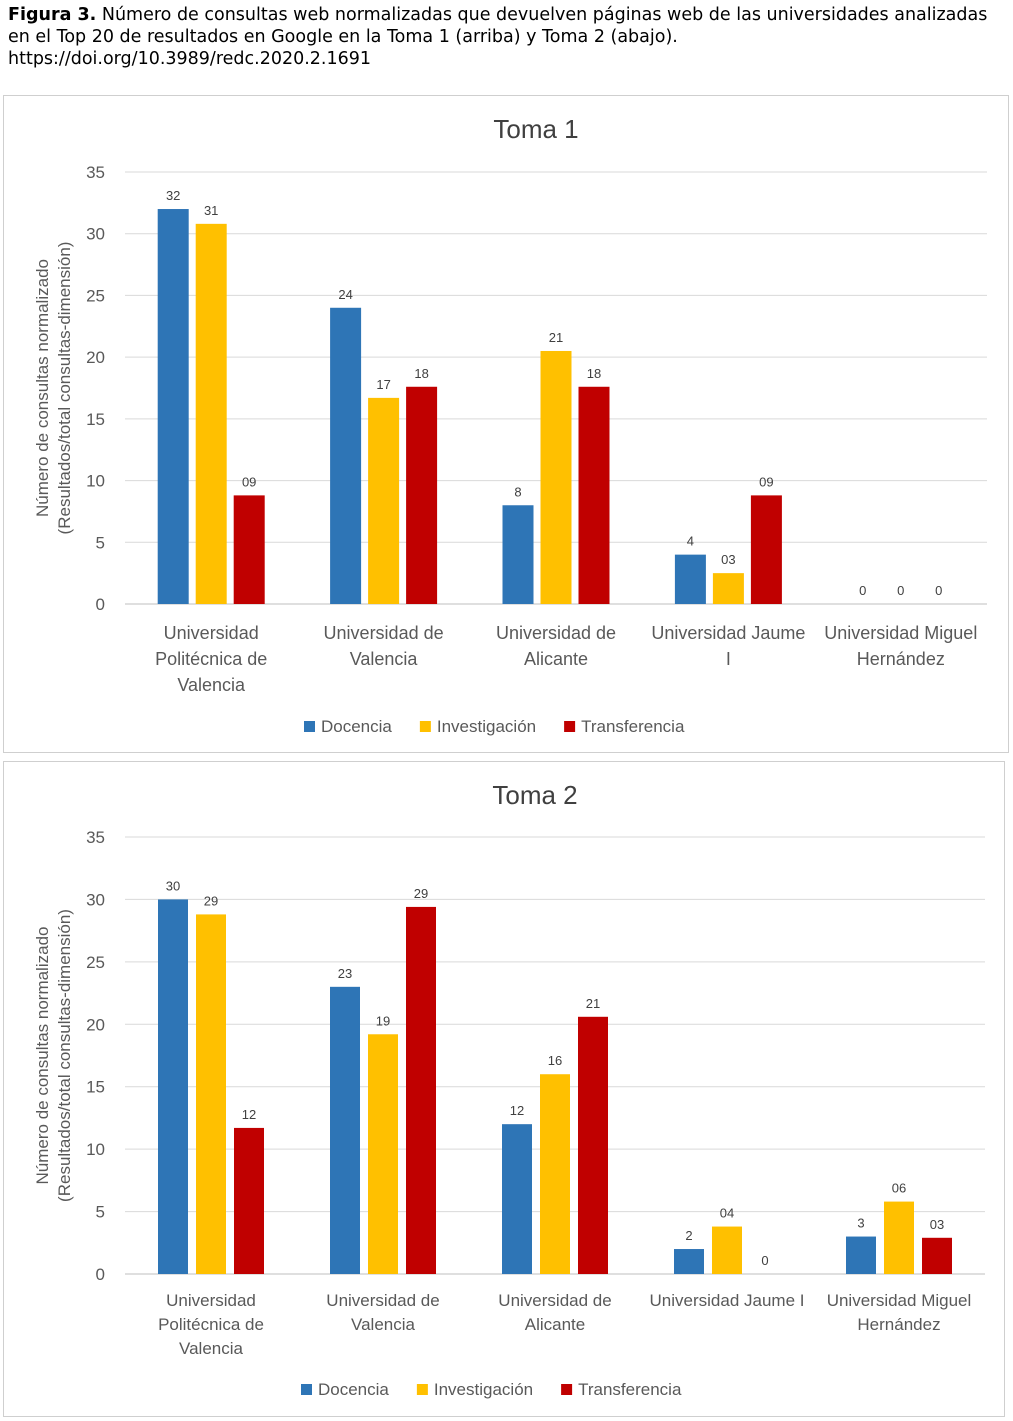 The width and height of the screenshot is (1013, 1421). Describe the element at coordinates (899, 1188) in the screenshot. I see `data-label-investigacion: 06` at that location.